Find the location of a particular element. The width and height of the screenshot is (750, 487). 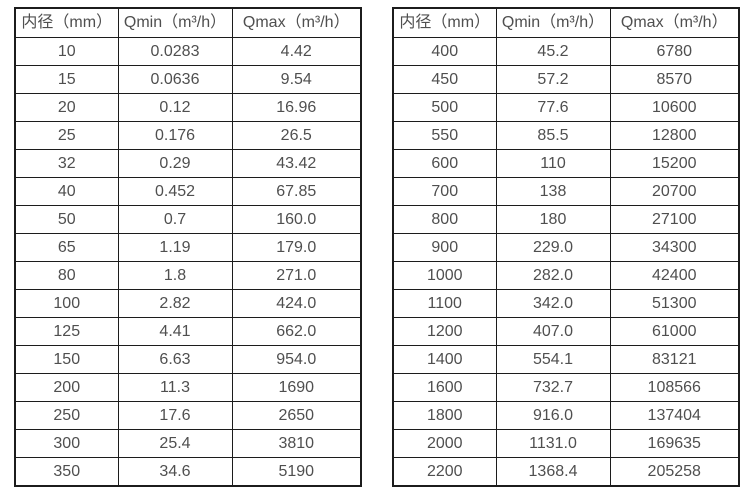

diameter-cell: 1100 is located at coordinates (444, 303).